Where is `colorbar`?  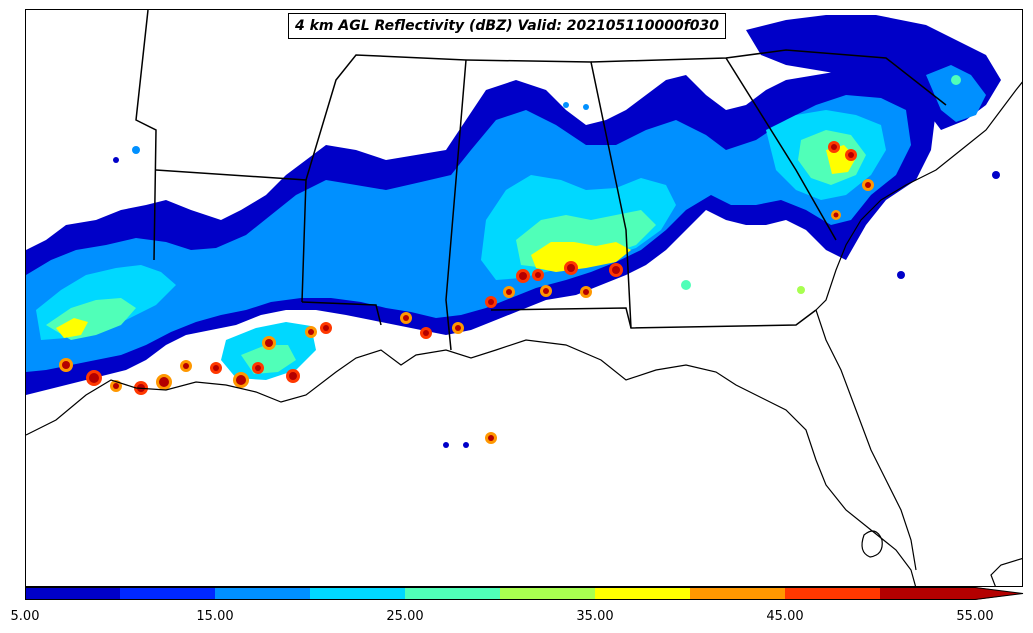 colorbar is located at coordinates (524, 593).